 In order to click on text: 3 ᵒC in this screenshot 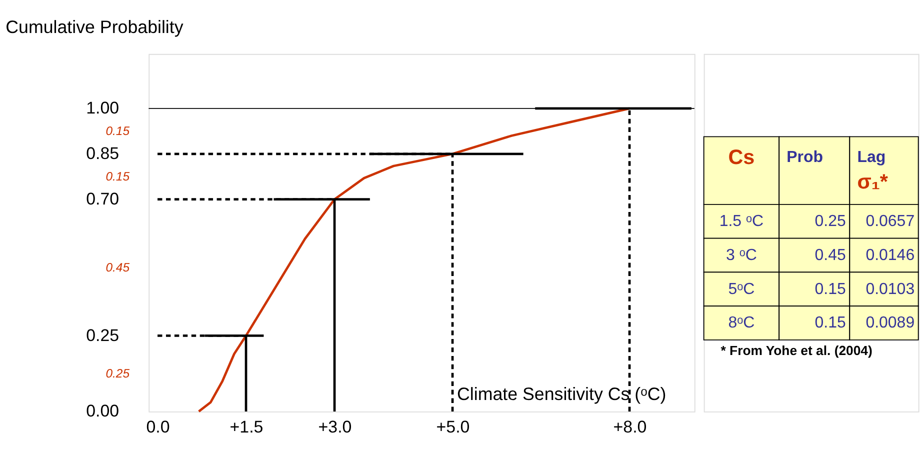, I will do `click(741, 255)`.